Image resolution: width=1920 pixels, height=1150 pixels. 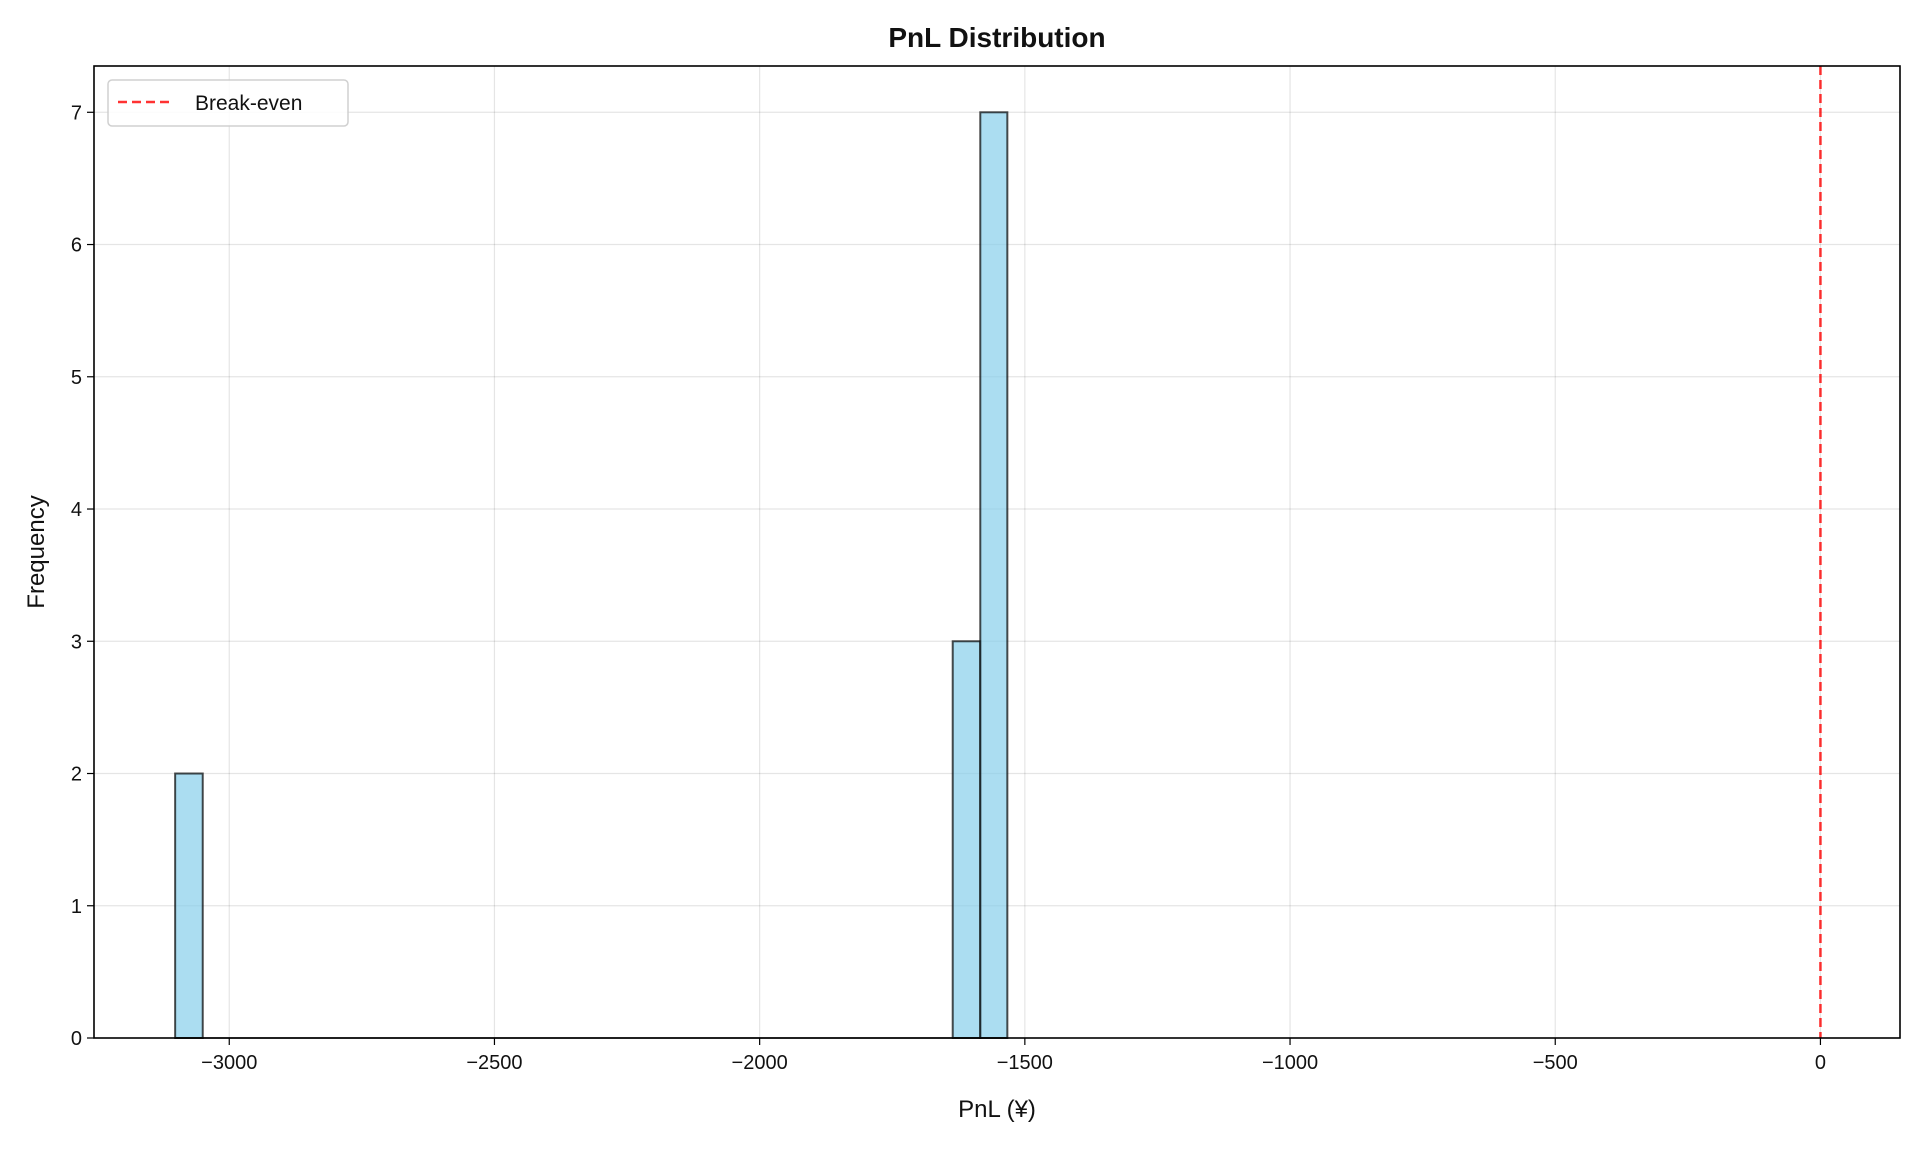 What do you see at coordinates (82, 576) in the screenshot?
I see `y-axis: 0 1 2 3 4 5 6 7` at bounding box center [82, 576].